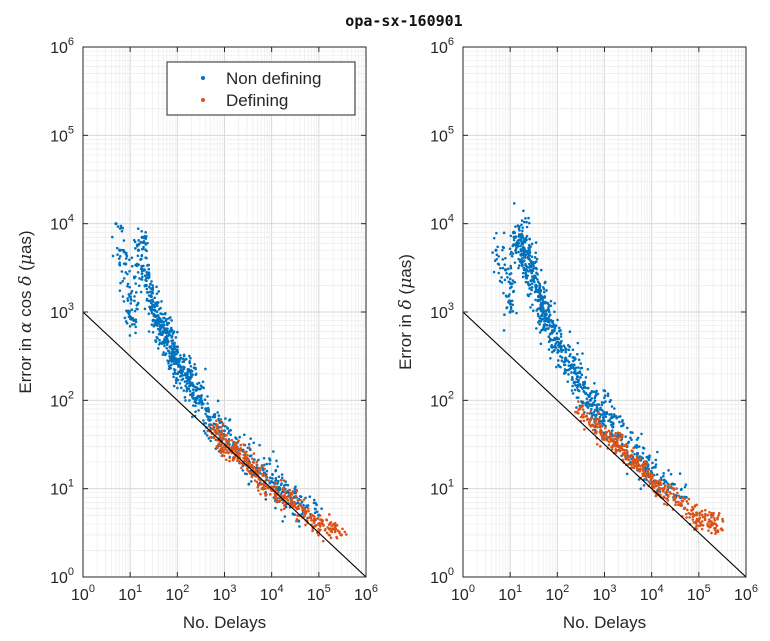 The height and width of the screenshot is (641, 770). Describe the element at coordinates (746, 593) in the screenshot. I see `x-tick-label: 106` at that location.